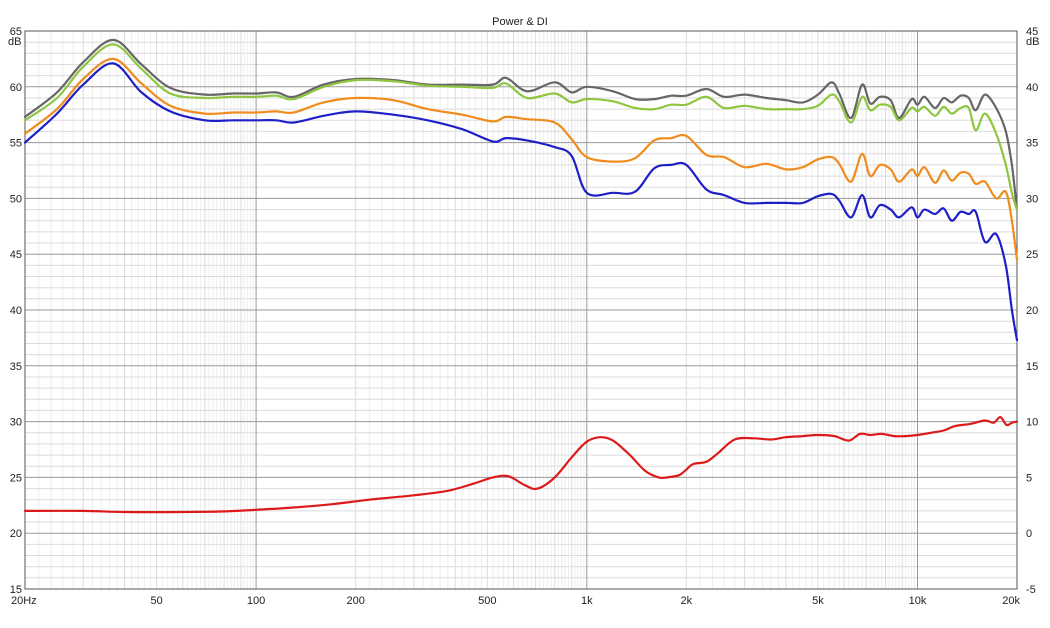 The width and height of the screenshot is (1050, 628). I want to click on left-y-tick-label: 60, so click(16, 88).